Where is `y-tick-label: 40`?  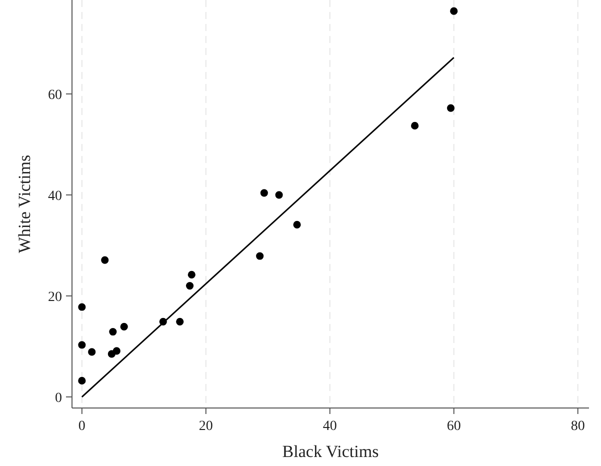
y-tick-label: 40 is located at coordinates (55, 196).